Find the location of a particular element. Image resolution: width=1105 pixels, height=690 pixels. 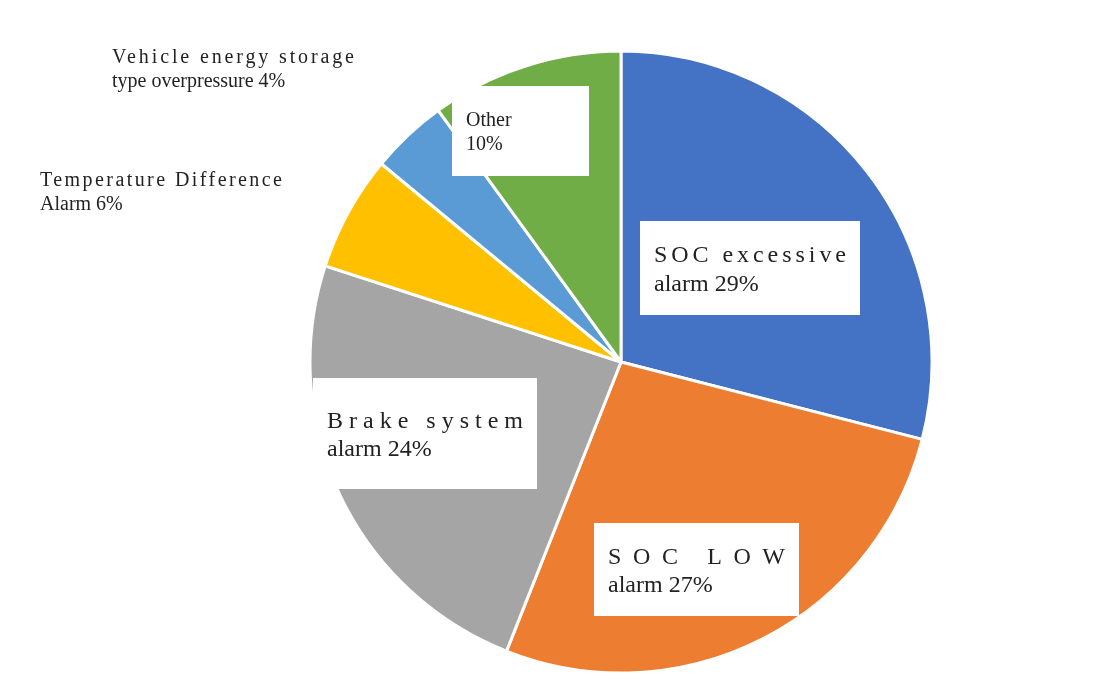

slice-label: Temperature Difference Alarm 6% is located at coordinates (161, 191).